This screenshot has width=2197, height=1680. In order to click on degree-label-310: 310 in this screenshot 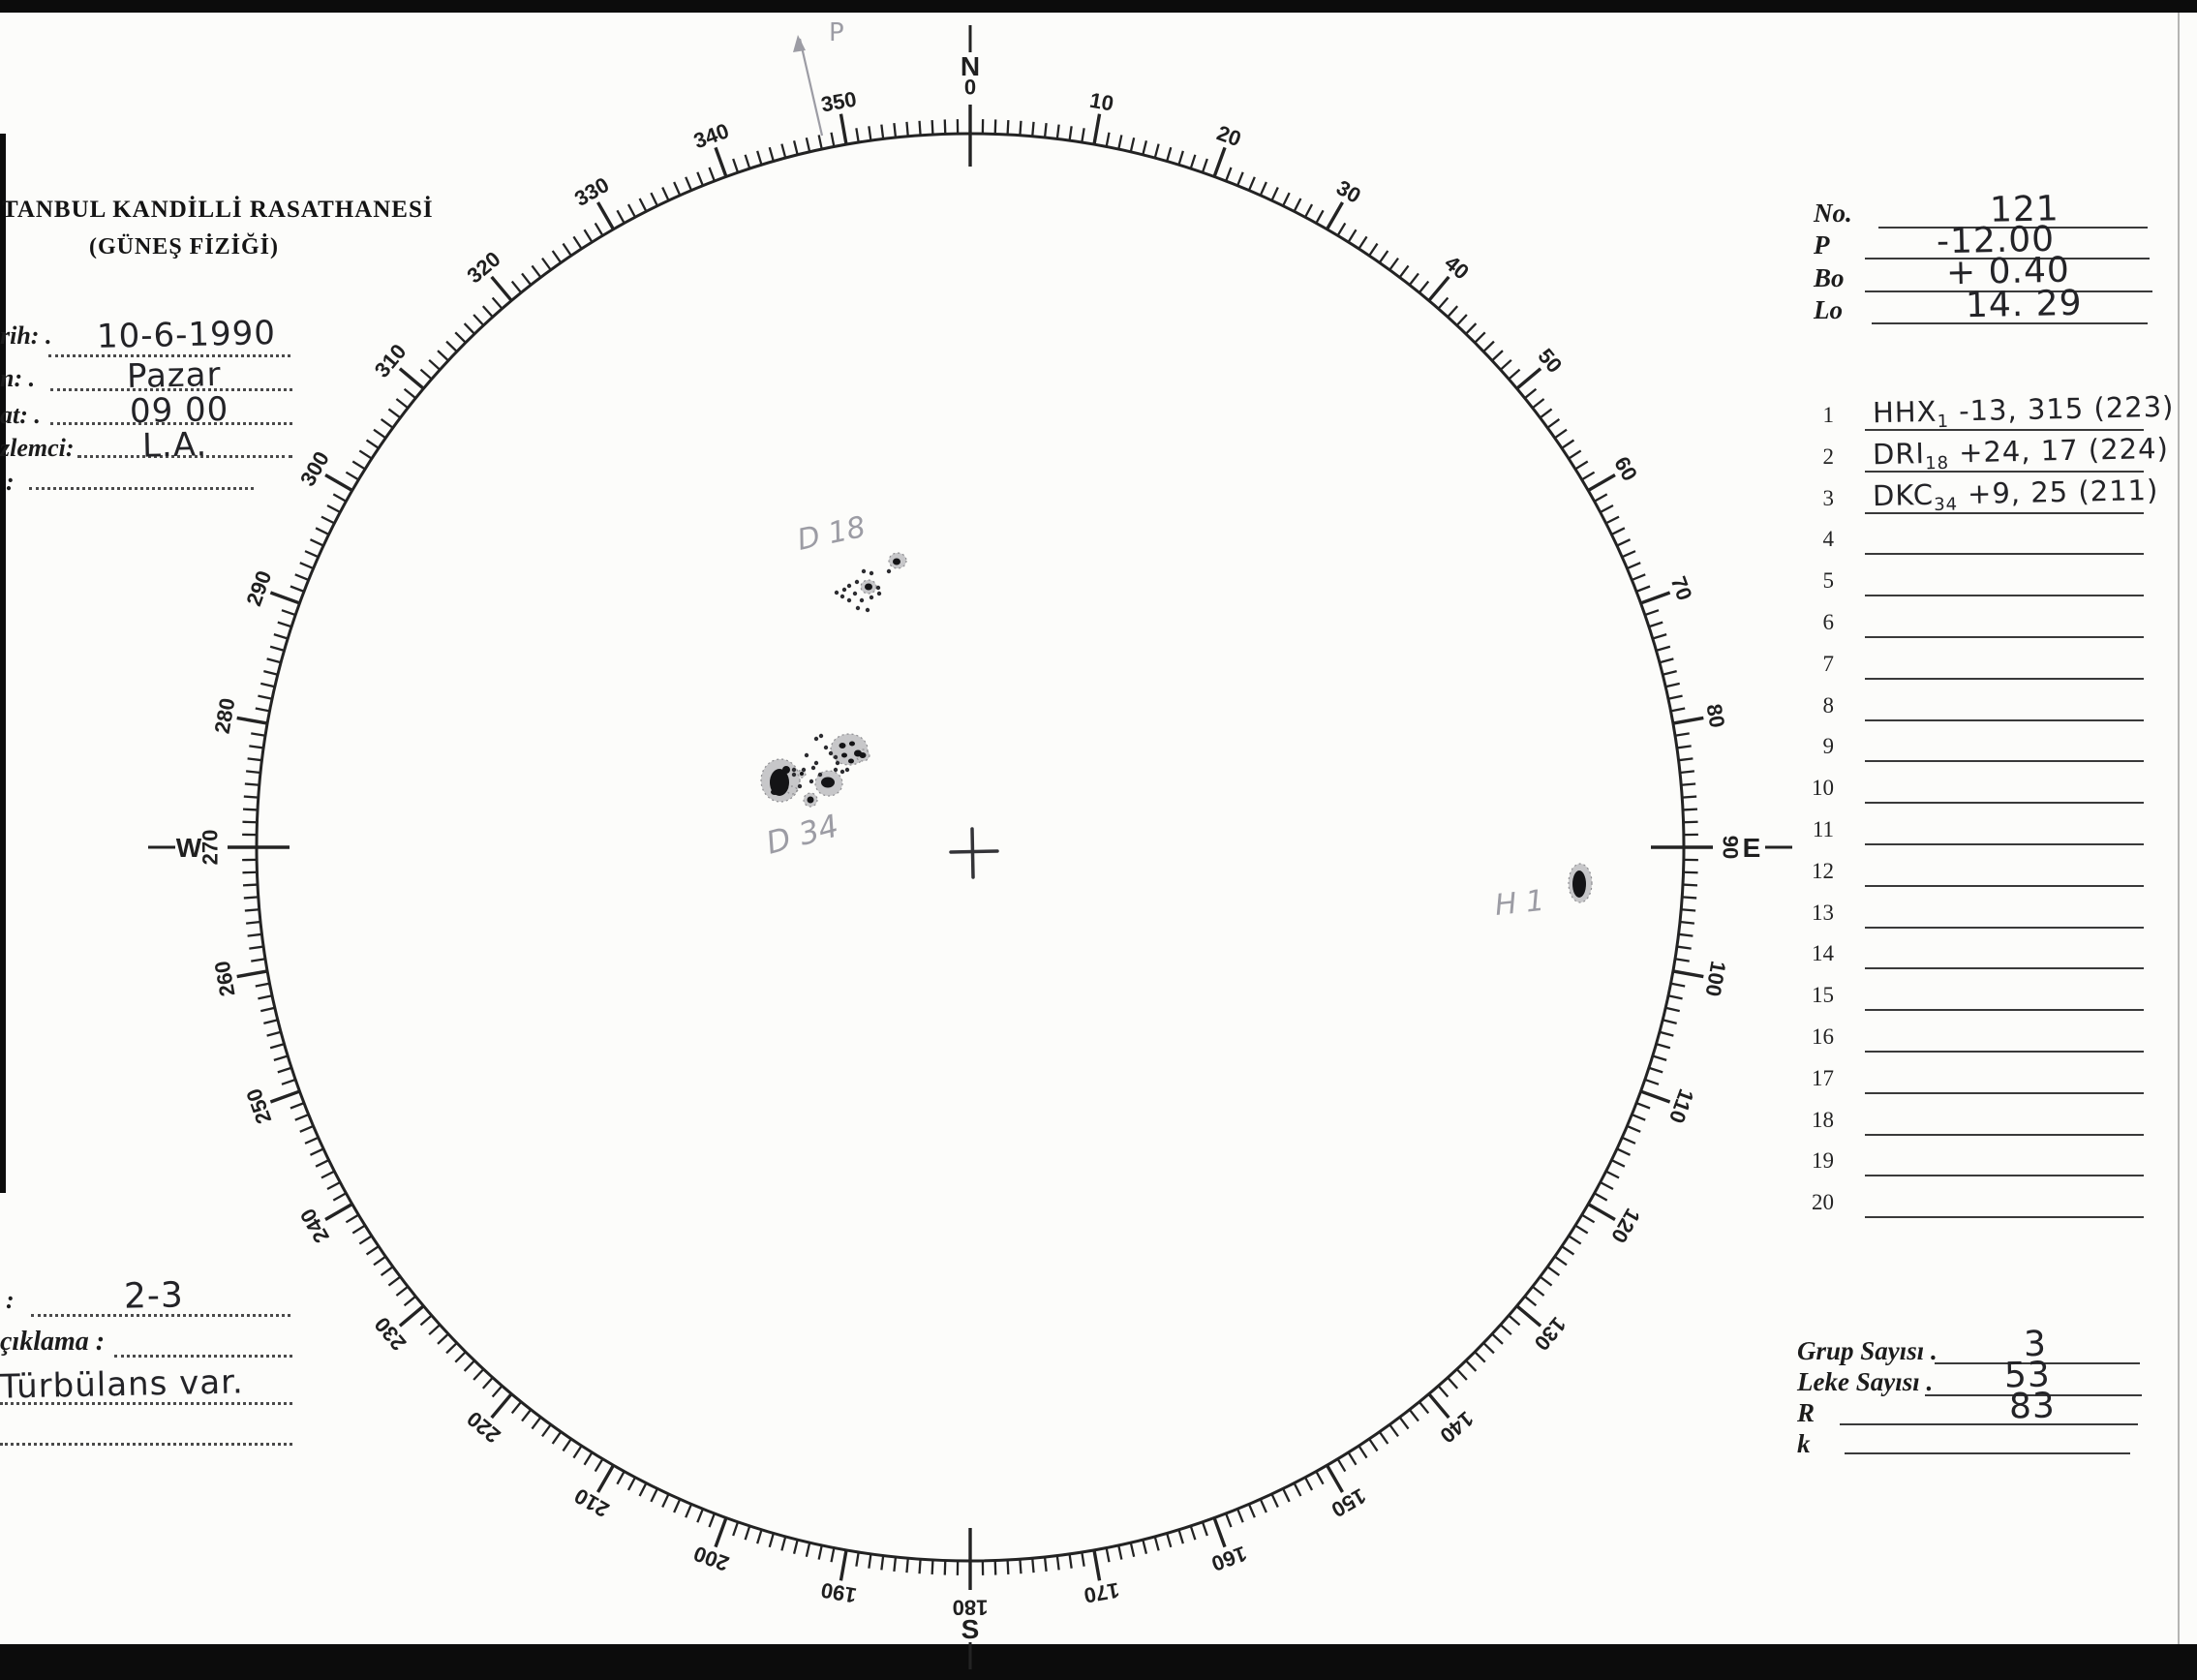, I will do `click(391, 361)`.